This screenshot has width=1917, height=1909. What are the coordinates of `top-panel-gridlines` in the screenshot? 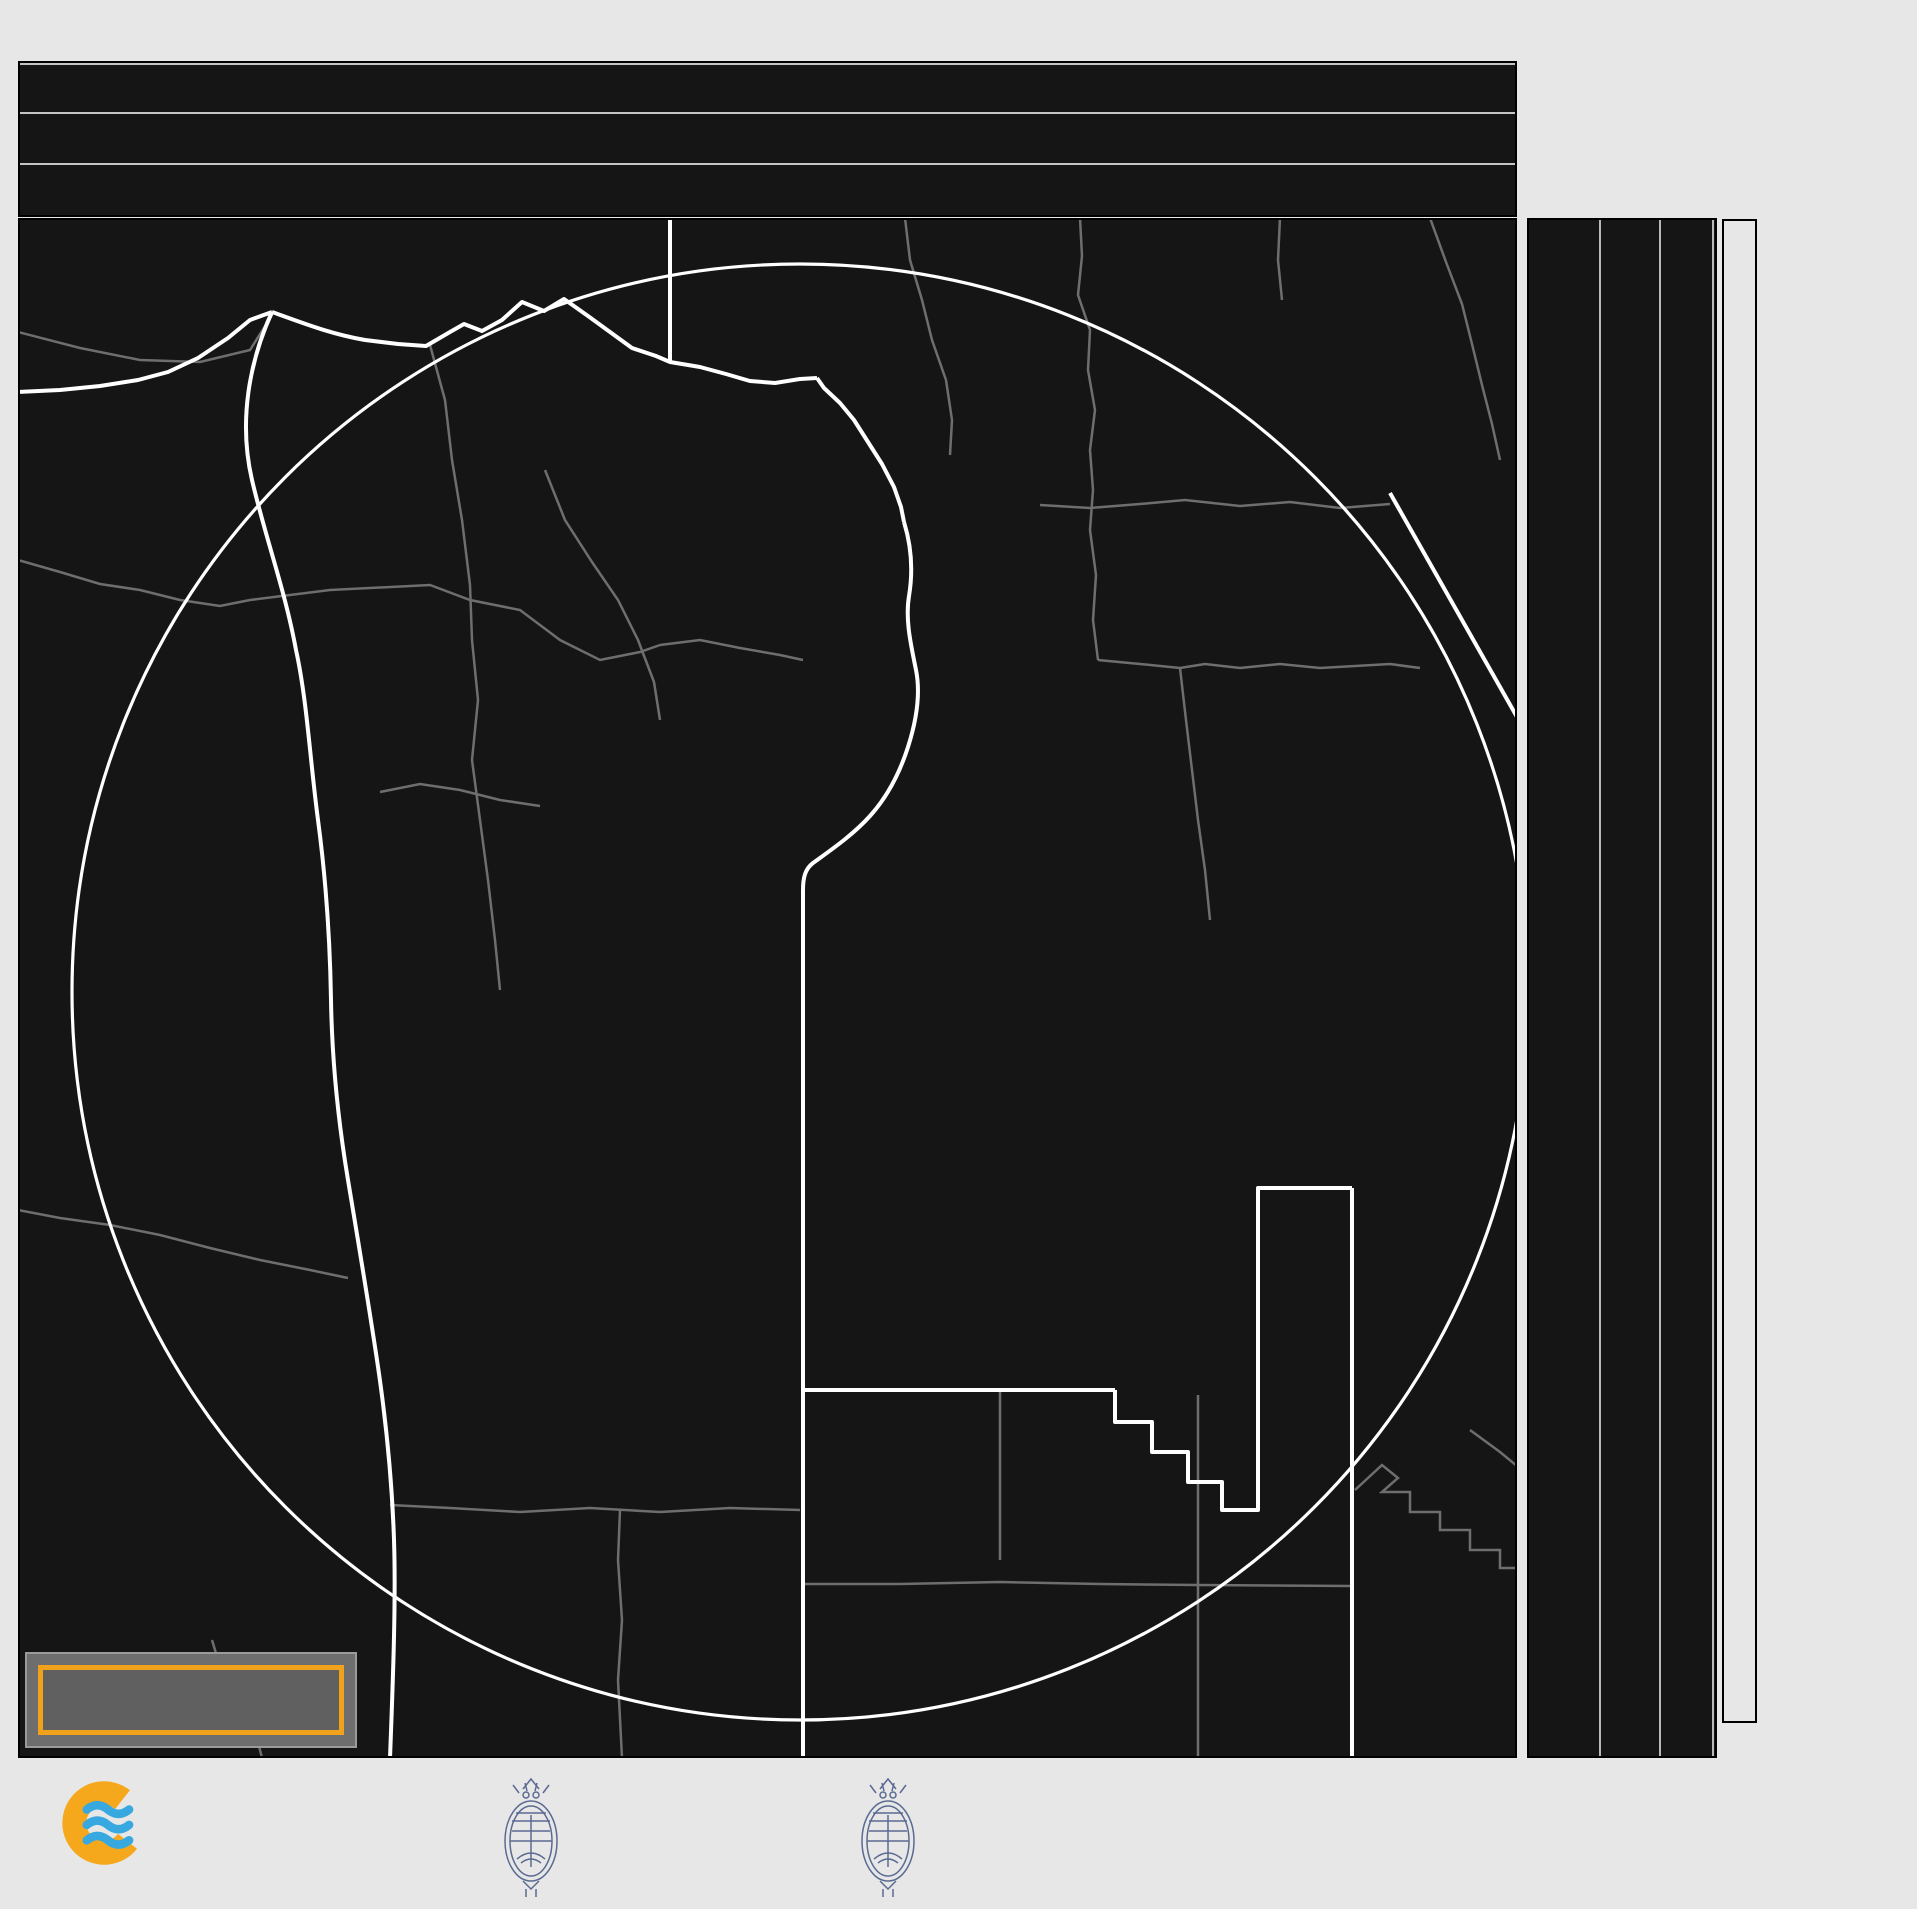 It's located at (767, 114).